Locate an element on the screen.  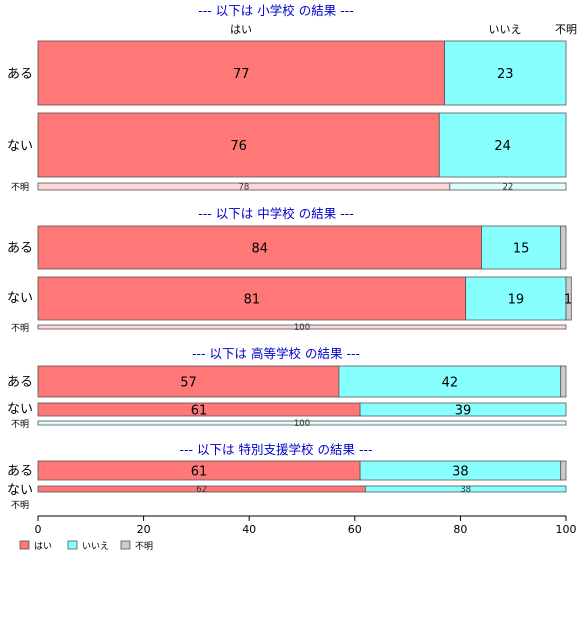
value-label-0-0-1: 23 is located at coordinates (505, 74).